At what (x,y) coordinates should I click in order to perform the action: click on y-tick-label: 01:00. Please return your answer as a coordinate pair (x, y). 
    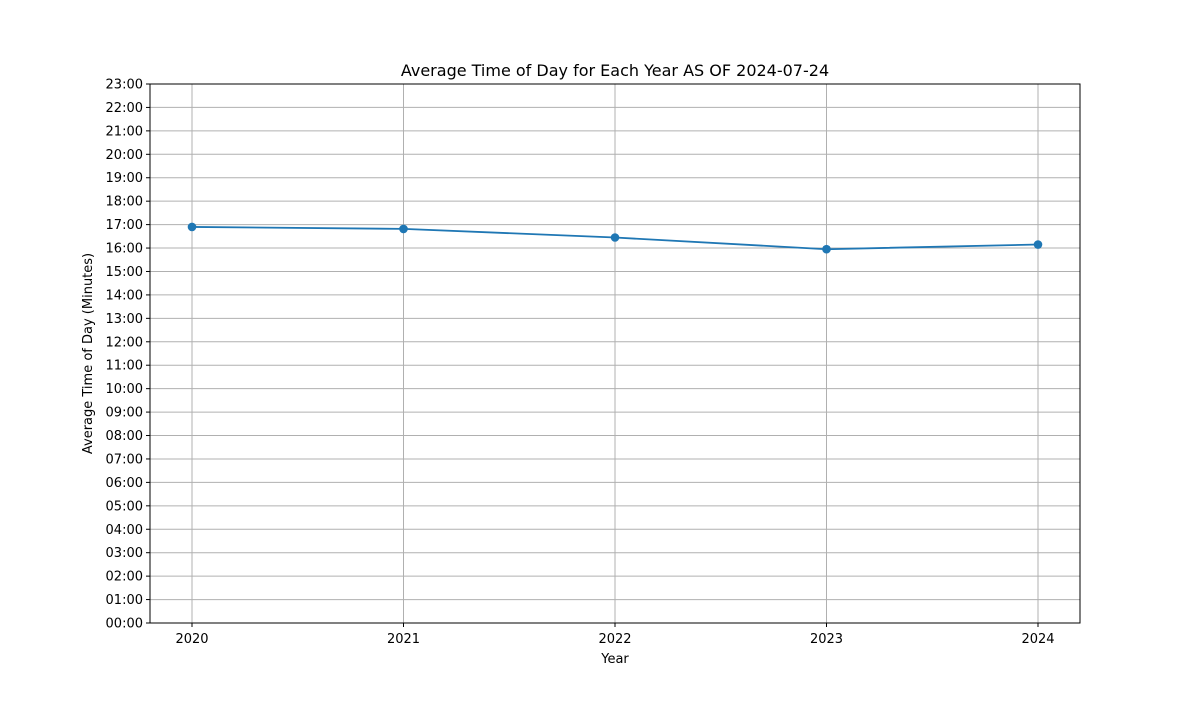
    Looking at the image, I should click on (124, 600).